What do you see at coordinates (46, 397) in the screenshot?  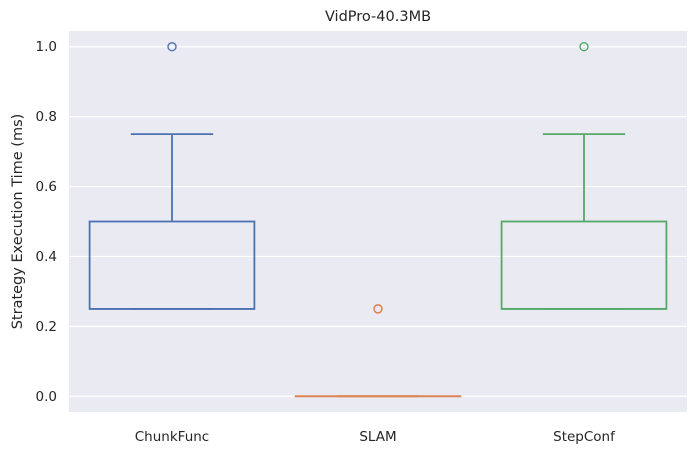 I see `y-tick-label: 0.0` at bounding box center [46, 397].